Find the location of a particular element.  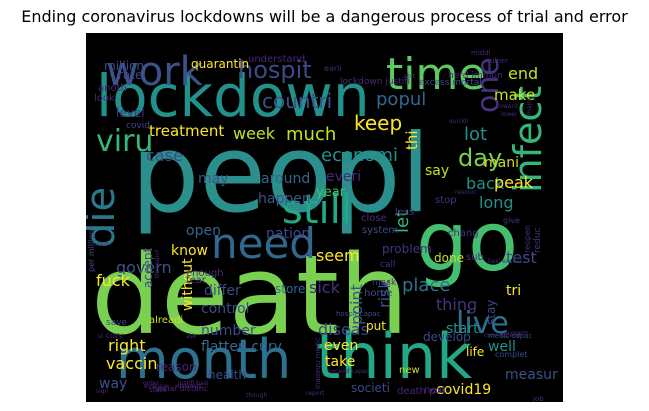

word-give: give is located at coordinates (511, 220).